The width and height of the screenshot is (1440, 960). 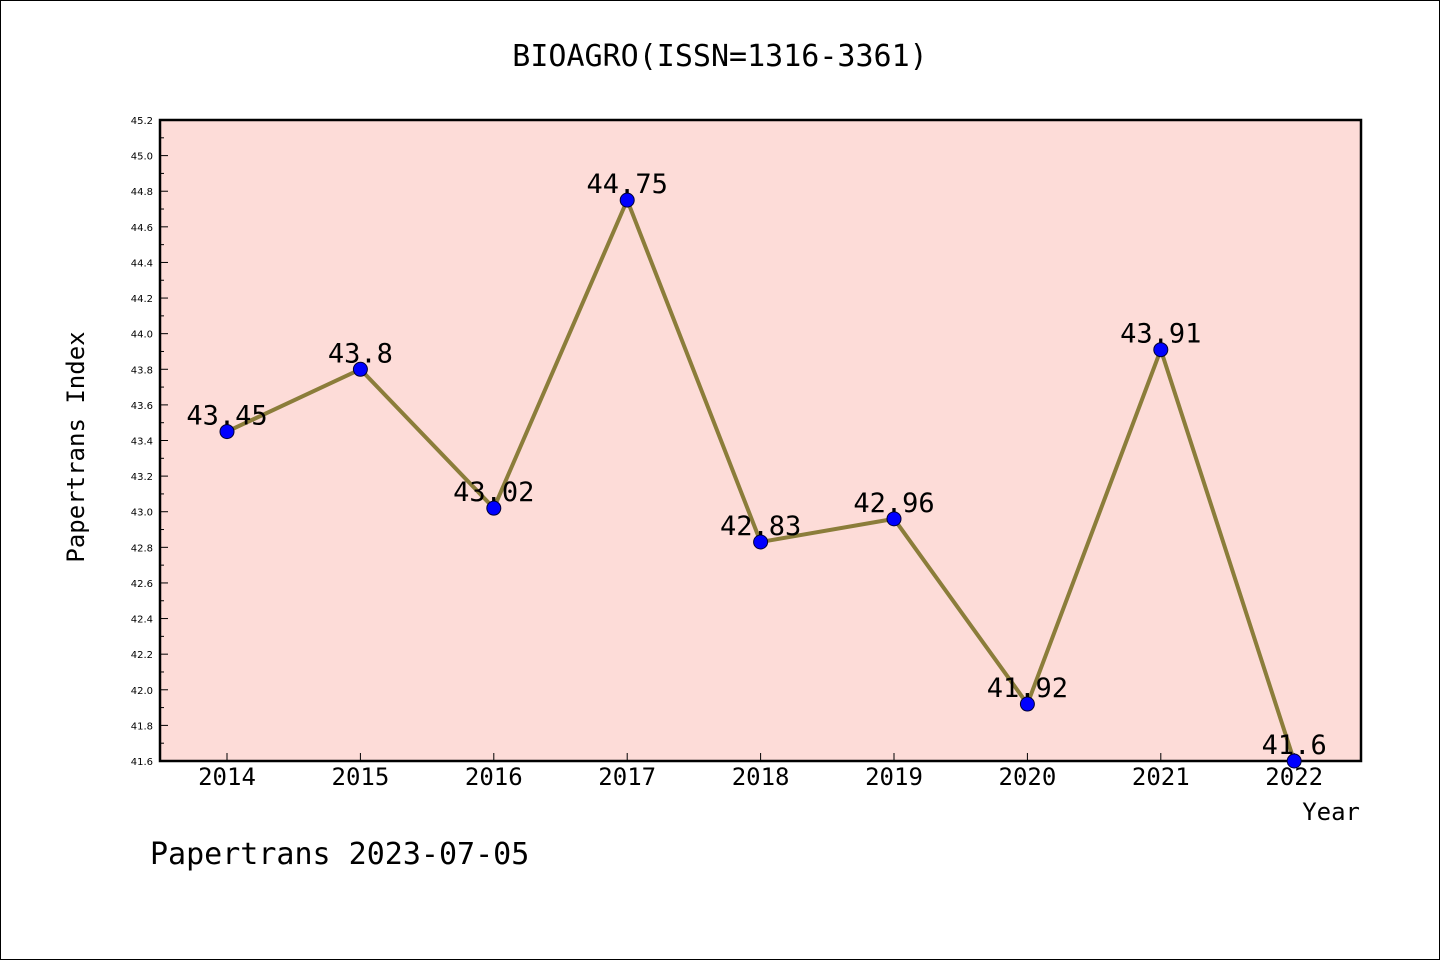 I want to click on y-tick-label: 43.2, so click(x=142, y=477).